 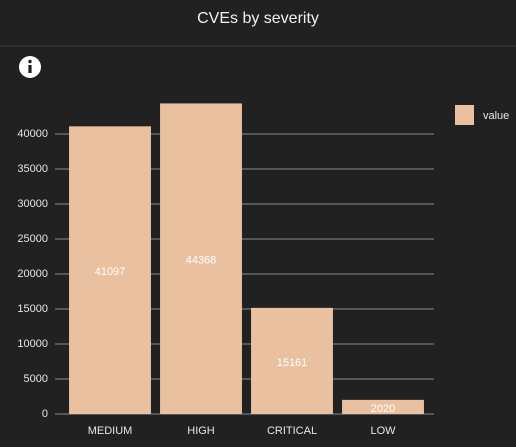 What do you see at coordinates (32, 274) in the screenshot?
I see `y-tick-label: 20000` at bounding box center [32, 274].